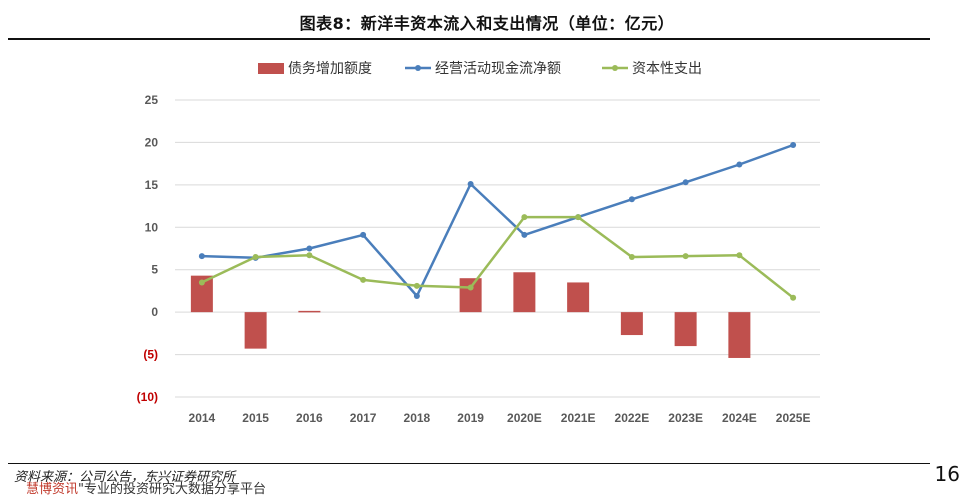 The height and width of the screenshot is (500, 974). I want to click on x-tick-label: 2015, so click(255, 418).